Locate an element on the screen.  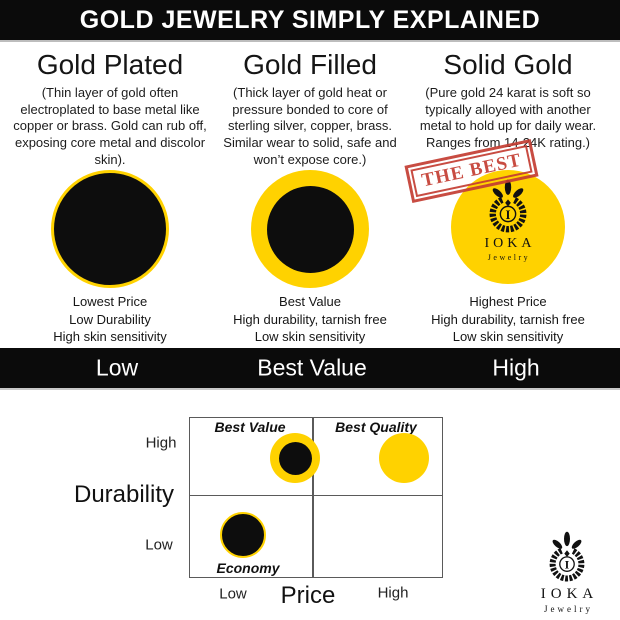
quadrant-label-best-value: Best Value is located at coordinates (250, 427).